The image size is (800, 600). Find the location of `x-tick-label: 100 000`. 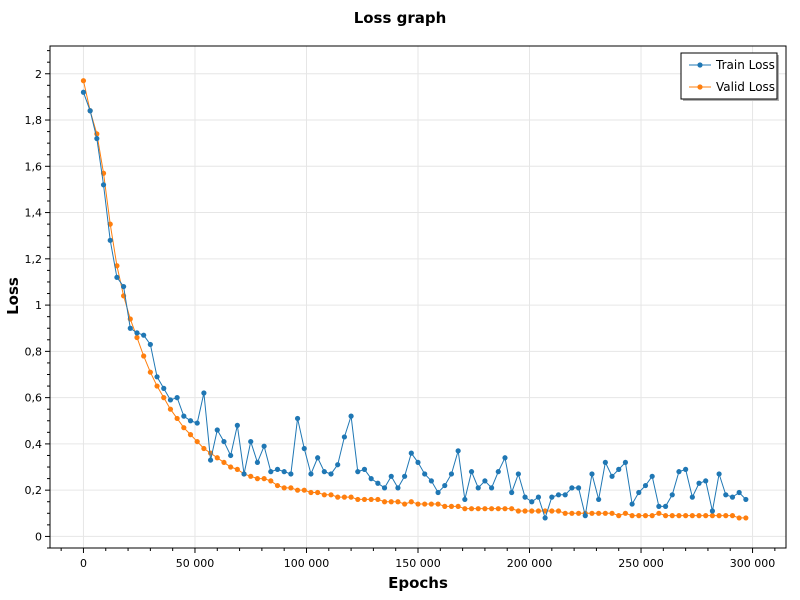

x-tick-label: 100 000 is located at coordinates (307, 563).